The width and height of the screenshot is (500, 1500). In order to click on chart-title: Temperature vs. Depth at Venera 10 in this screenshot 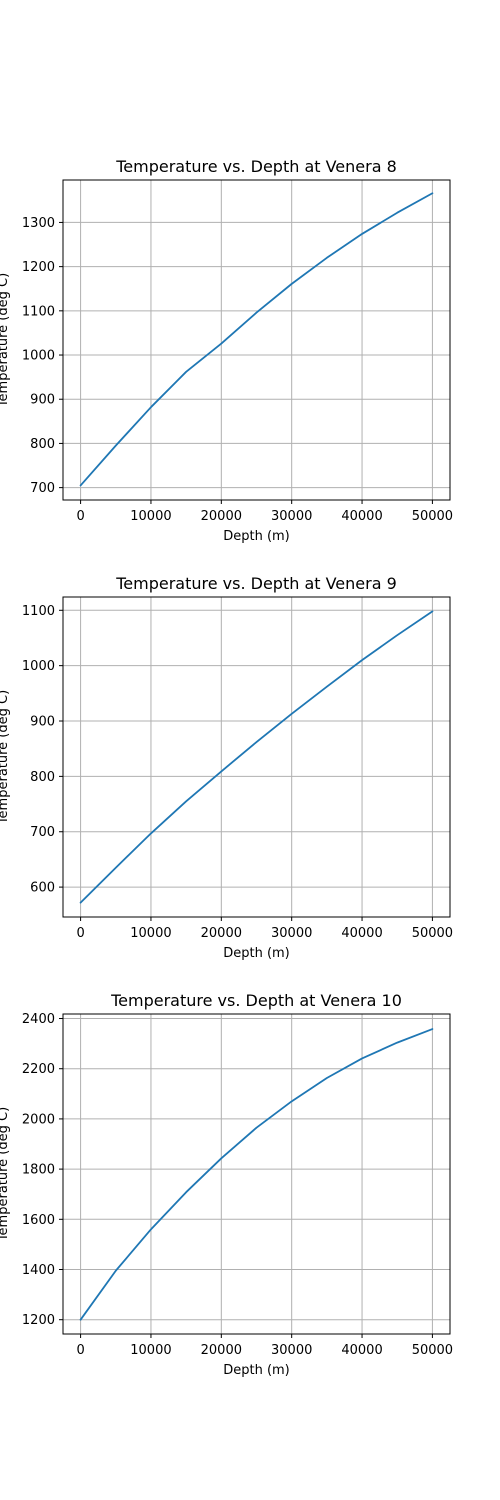, I will do `click(256, 1000)`.